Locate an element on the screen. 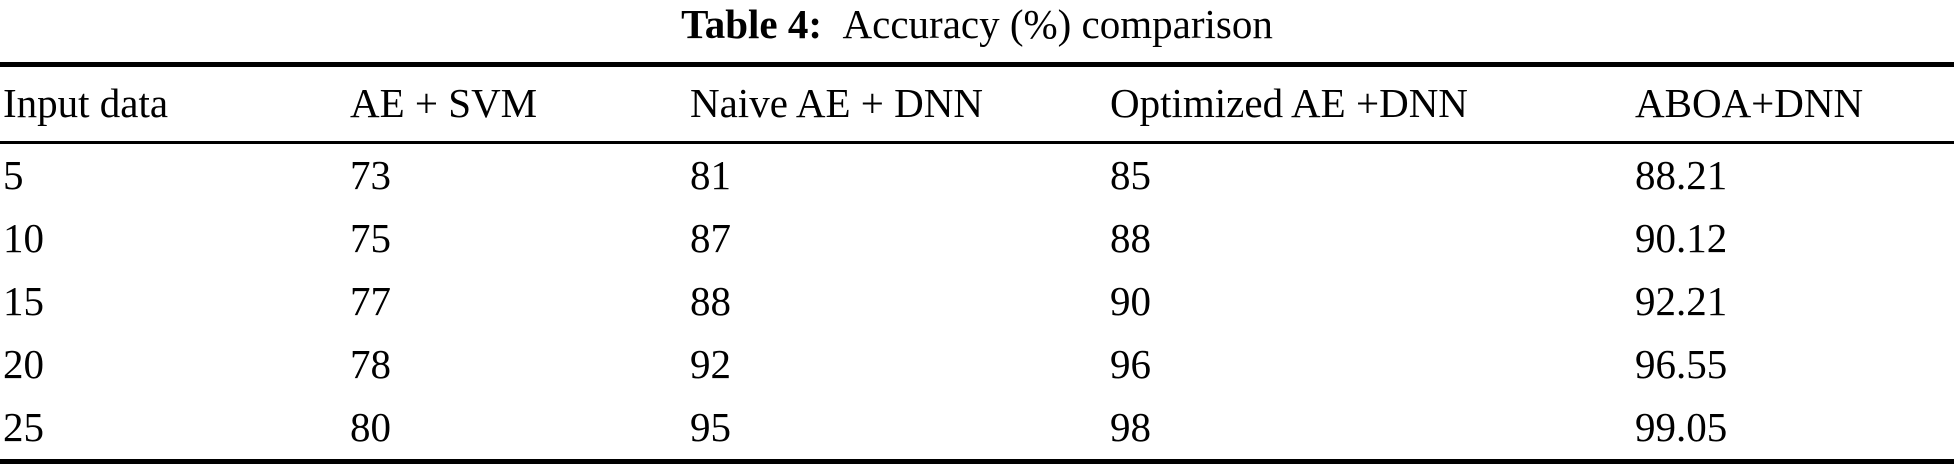 The image size is (1954, 467). cell-ae-svm: 77 is located at coordinates (370, 301).